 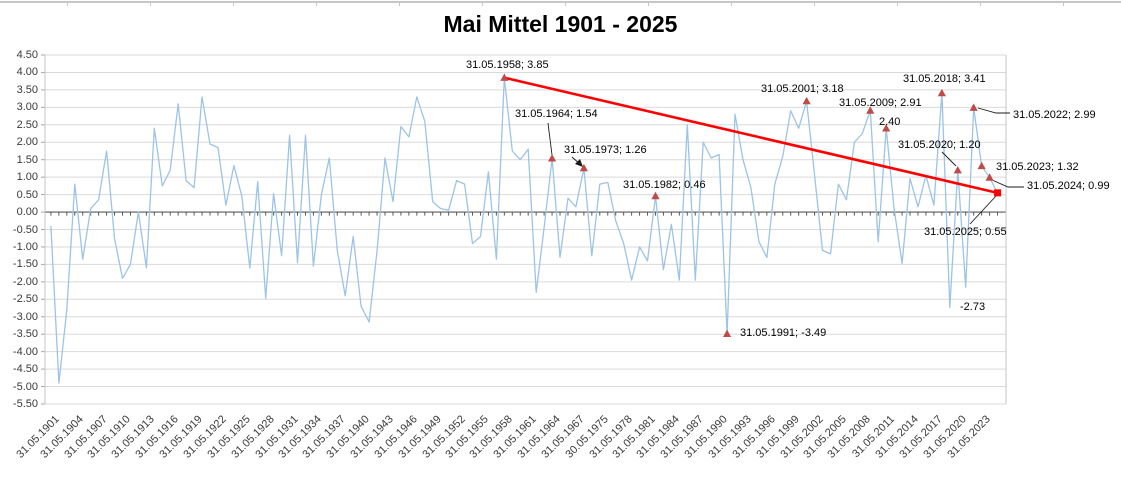 I want to click on data-label: 31.05.2009; 2.91, so click(x=880, y=103).